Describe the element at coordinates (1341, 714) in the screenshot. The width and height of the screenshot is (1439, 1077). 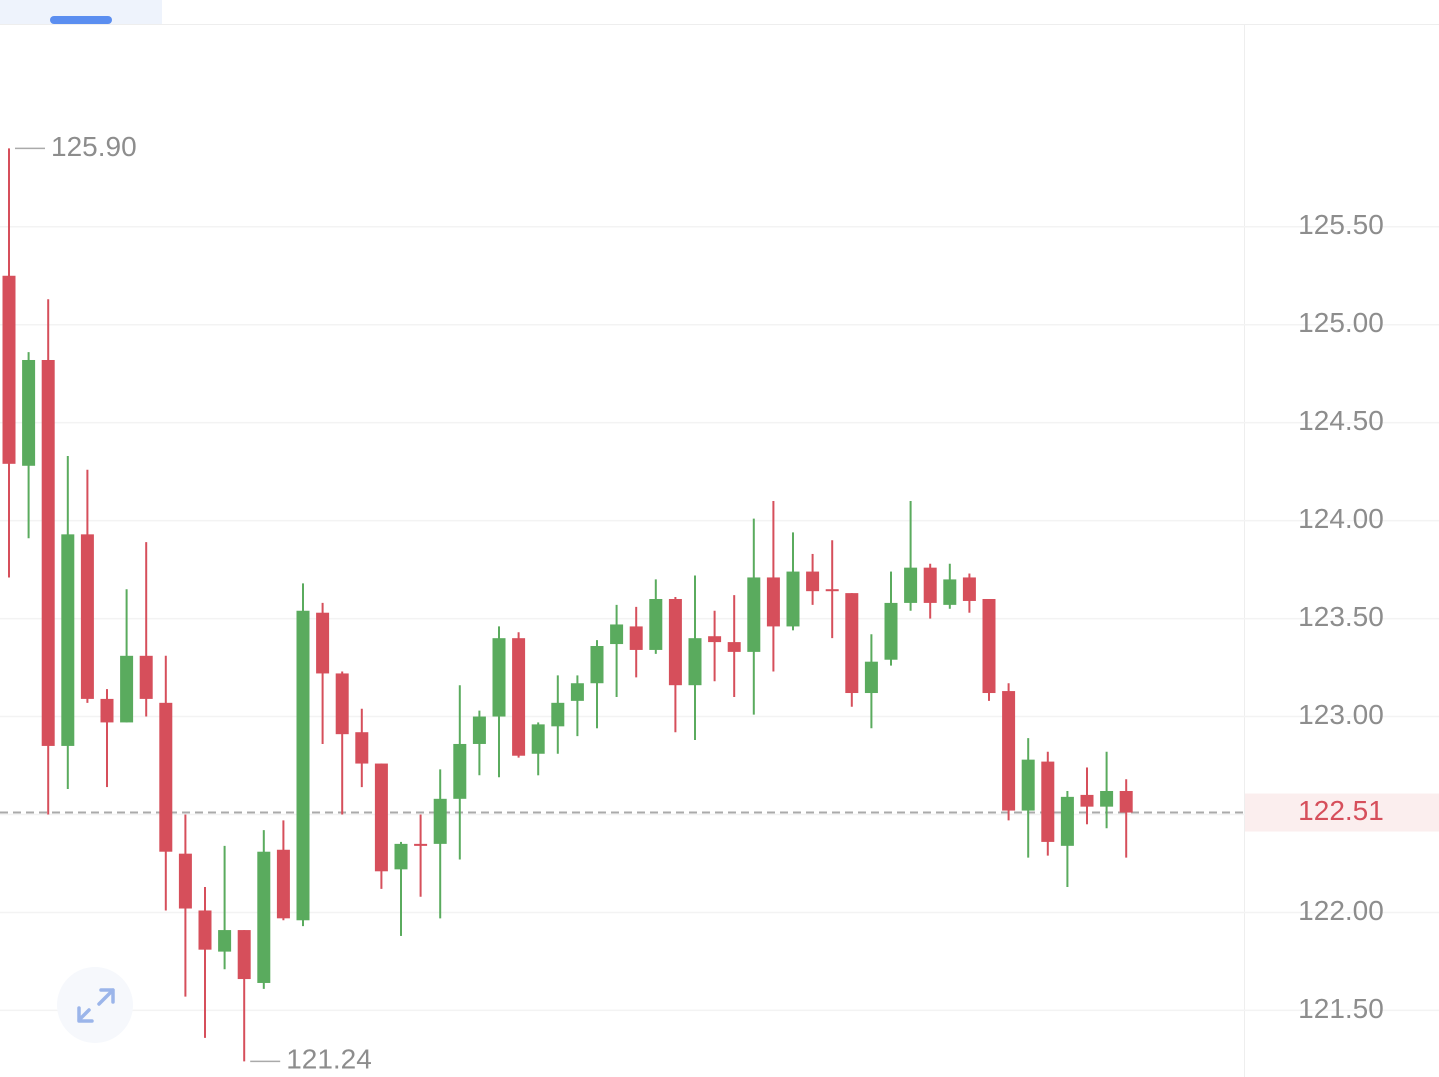
I see `y-tick-label: 123.00` at that location.